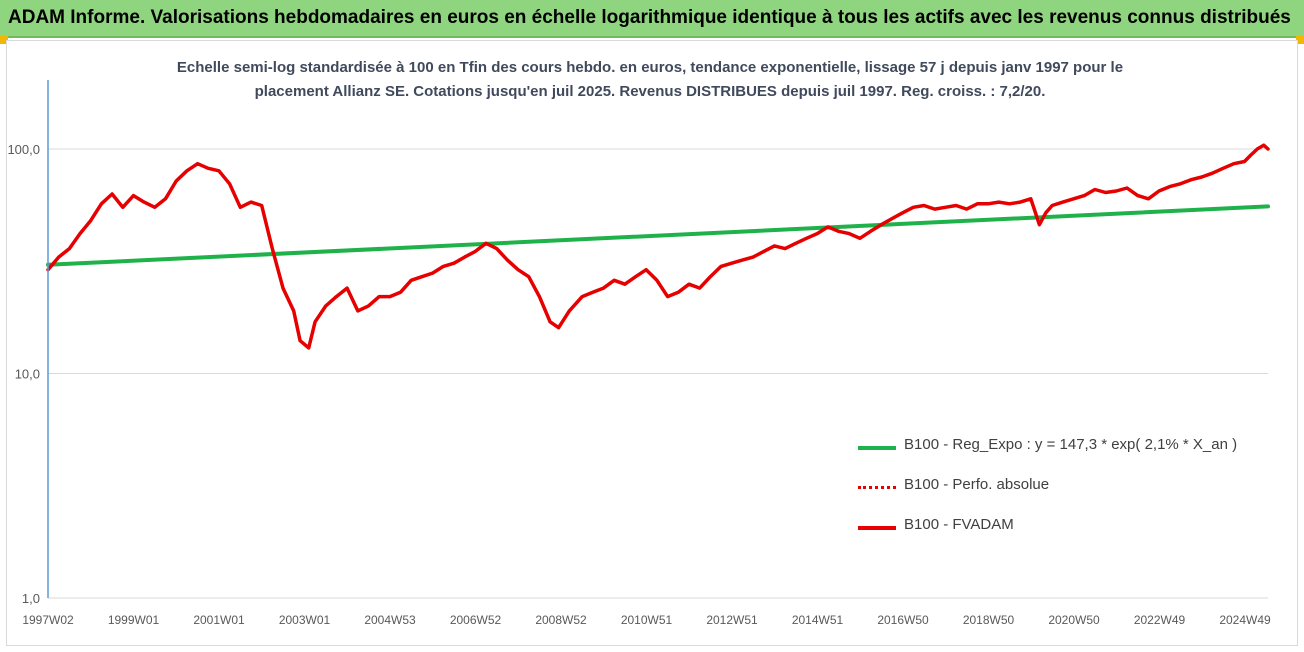 This screenshot has width=1304, height=652. Describe the element at coordinates (732, 620) in the screenshot. I see `x-tick-label: 2012W51` at that location.